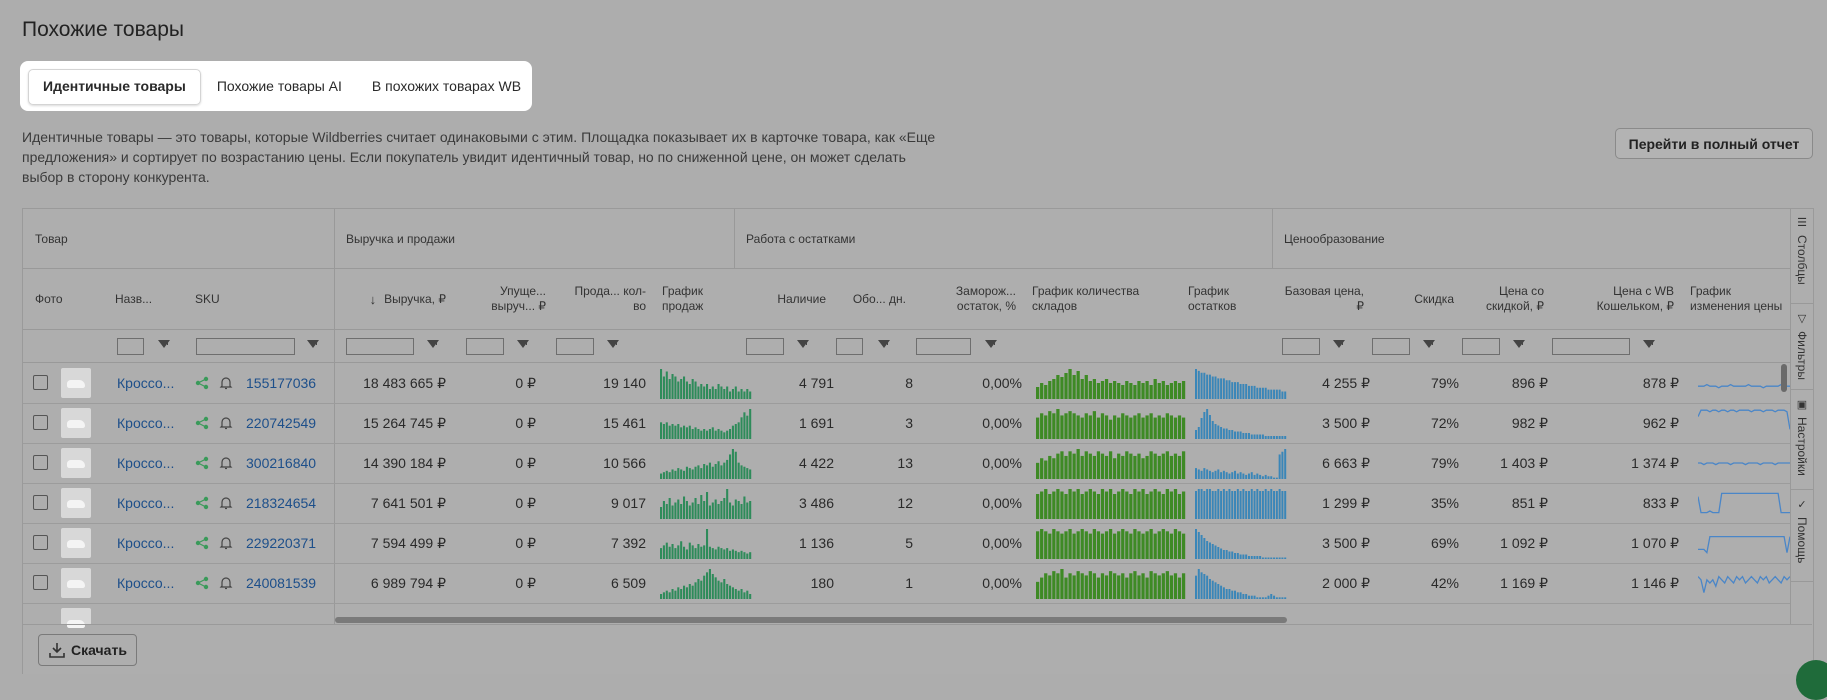 Image resolution: width=1827 pixels, height=700 pixels. What do you see at coordinates (811, 620) in the screenshot?
I see `horizontal-scrollbar` at bounding box center [811, 620].